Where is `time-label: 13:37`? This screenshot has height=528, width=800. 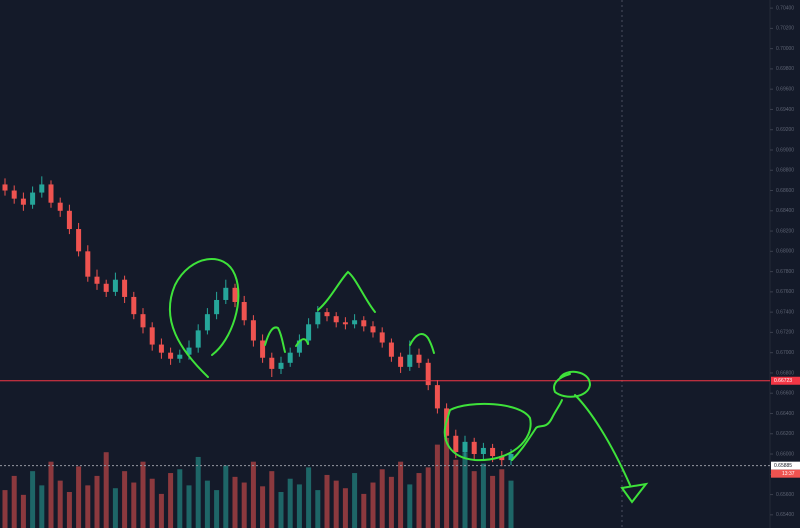 time-label: 13:37 is located at coordinates (788, 474).